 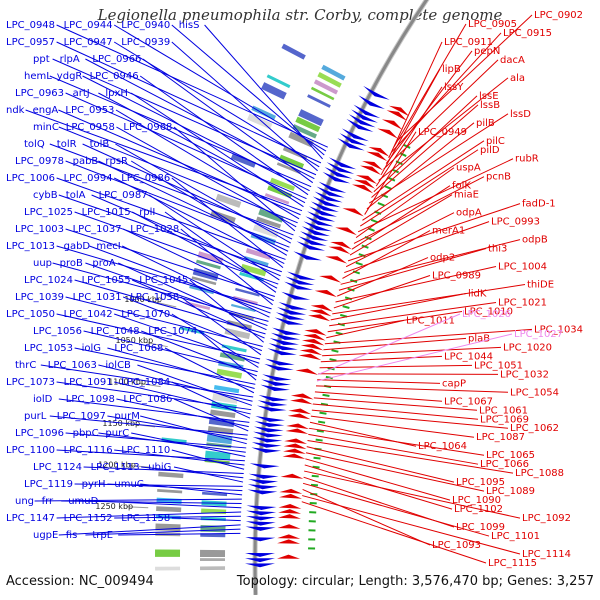 What do you see at coordinates (468, 42) in the screenshot?
I see `gene-label: LPC_0911` at bounding box center [468, 42].